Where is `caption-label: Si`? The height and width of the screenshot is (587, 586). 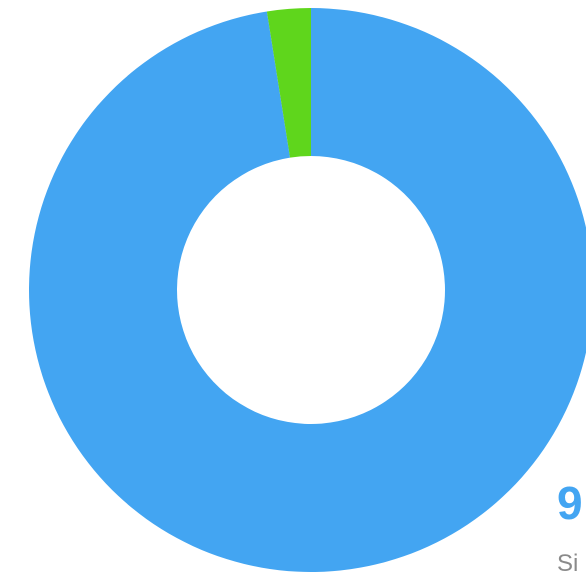
caption-label: Si is located at coordinates (568, 563).